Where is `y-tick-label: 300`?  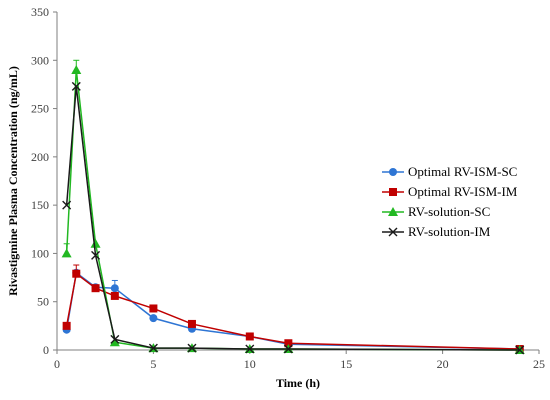
y-tick-label: 300 is located at coordinates (40, 60).